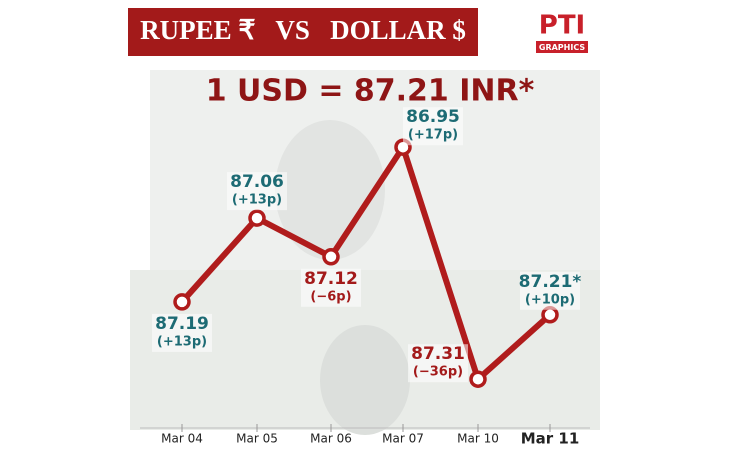  I want to click on x-tick-label: Mar 04, so click(182, 439).